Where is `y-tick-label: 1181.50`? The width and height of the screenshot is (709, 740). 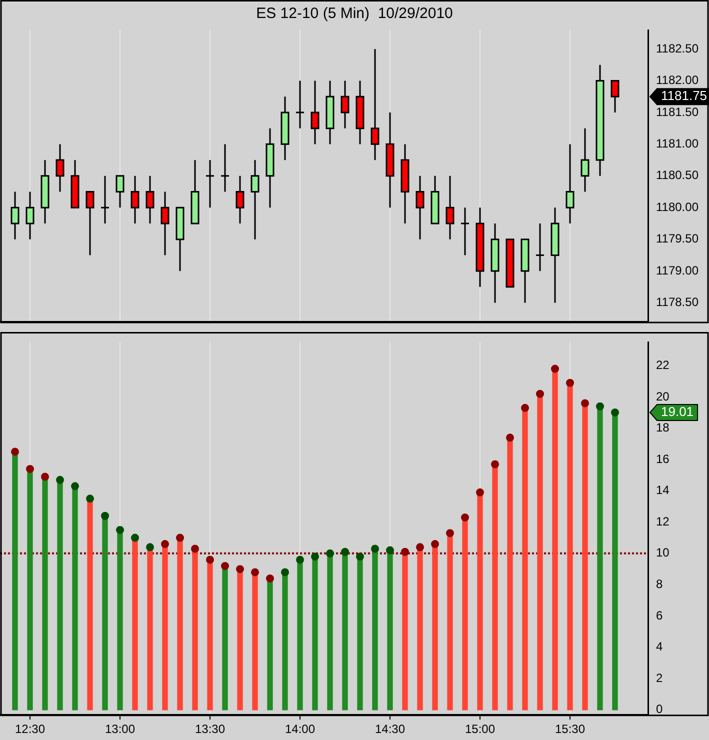 y-tick-label: 1181.50 is located at coordinates (677, 111).